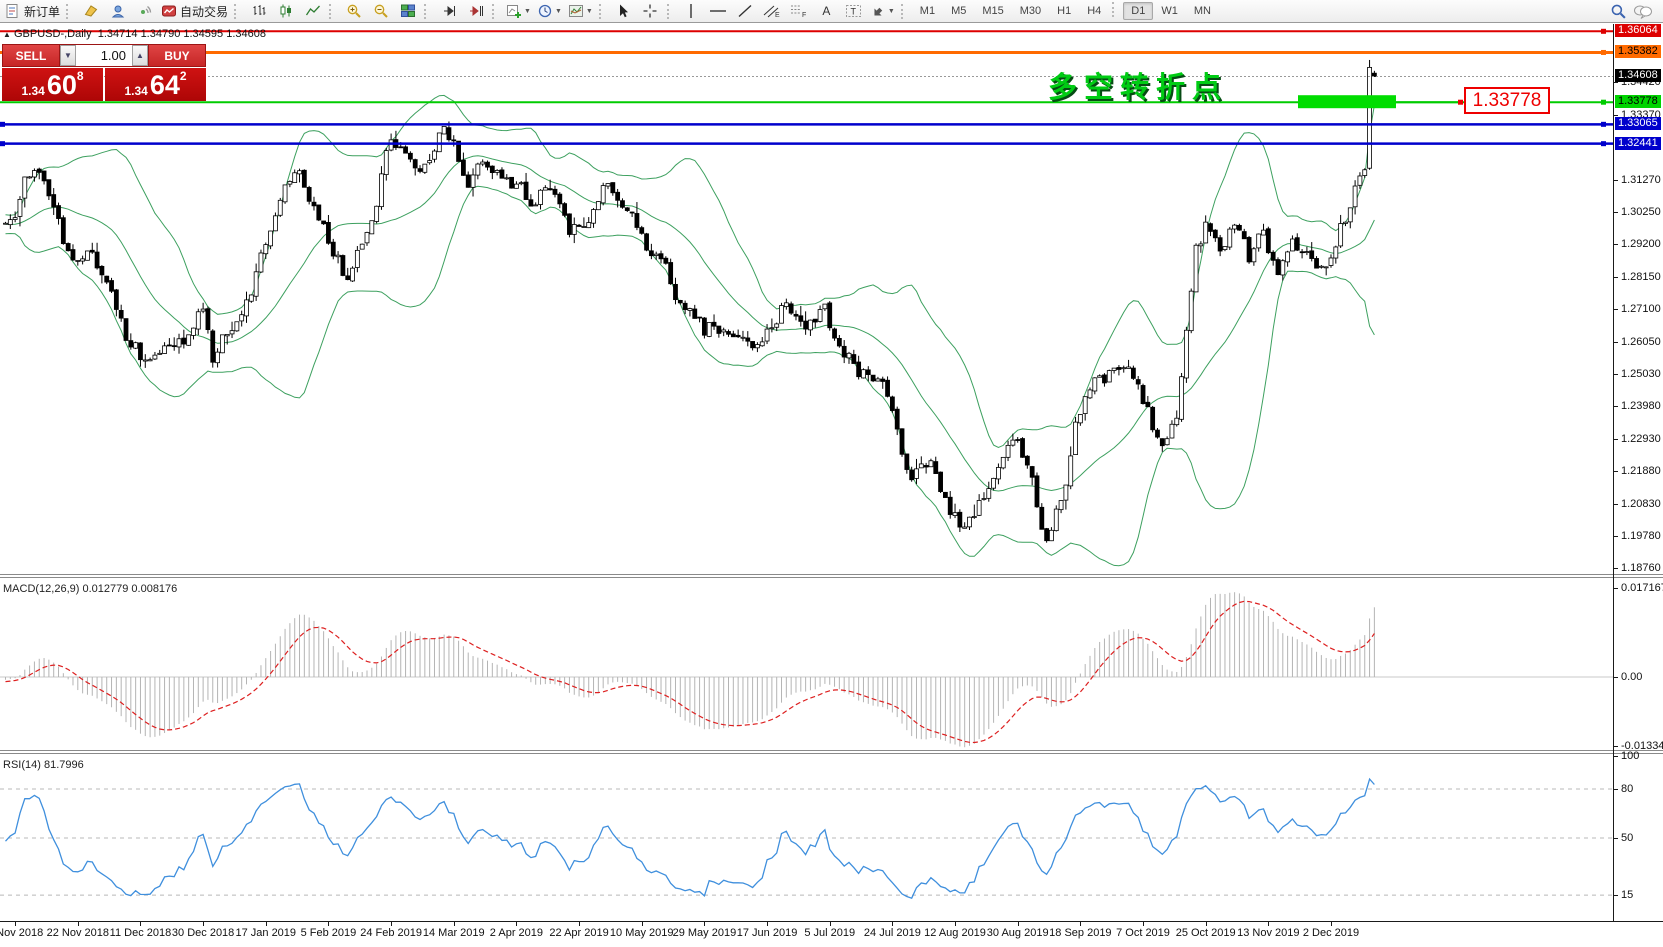 The height and width of the screenshot is (947, 1663). I want to click on timeframe-m1: M1, so click(927, 11).